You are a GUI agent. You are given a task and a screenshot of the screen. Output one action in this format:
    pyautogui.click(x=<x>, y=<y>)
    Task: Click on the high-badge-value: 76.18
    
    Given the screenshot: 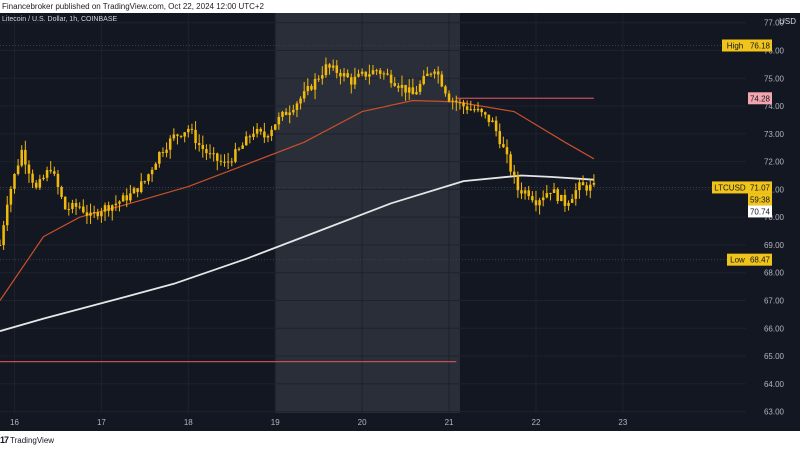 What is the action you would take?
    pyautogui.click(x=760, y=46)
    